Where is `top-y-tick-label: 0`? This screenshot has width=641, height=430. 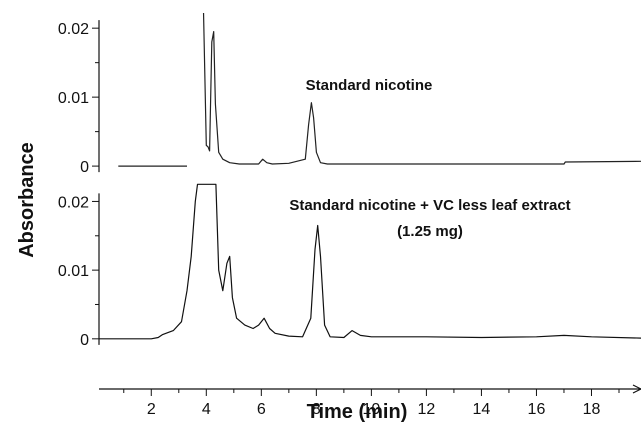 top-y-tick-label: 0 is located at coordinates (84, 167).